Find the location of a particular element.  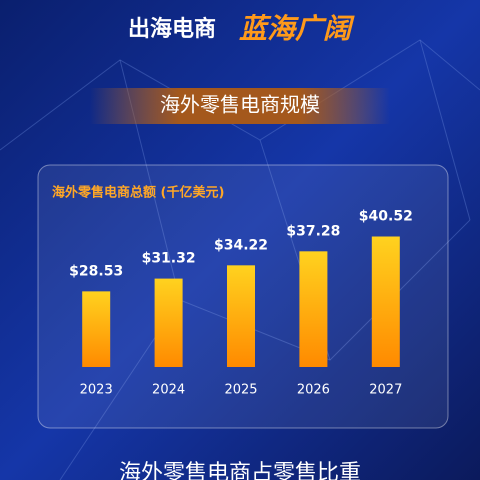

chart-title: 海外零售电商总额 (千亿美元) is located at coordinates (138, 193).